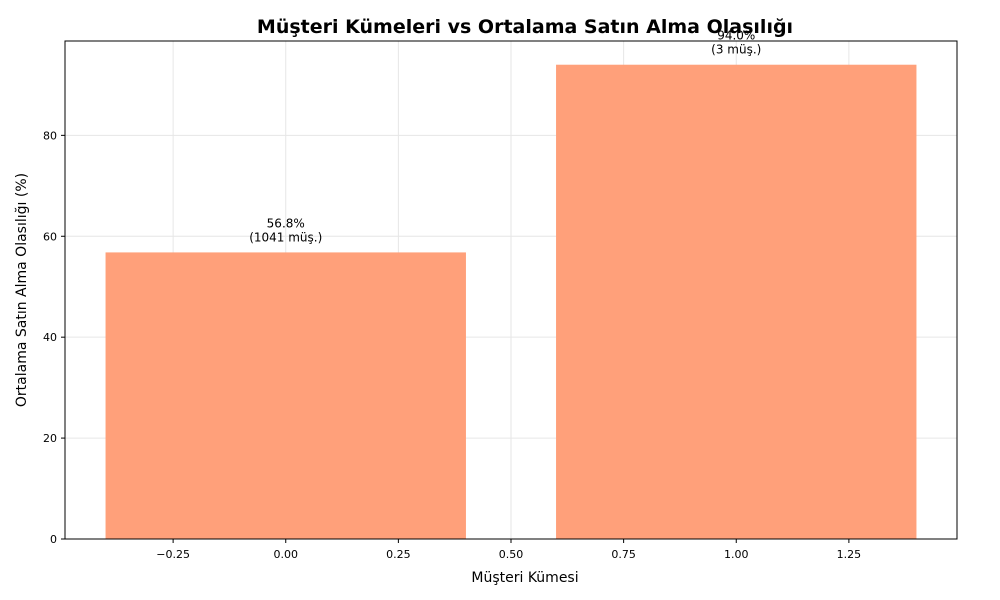 Image resolution: width=1000 pixels, height=600 pixels. What do you see at coordinates (524, 578) in the screenshot?
I see `x-axis-title: Müşteri Kümesi` at bounding box center [524, 578].